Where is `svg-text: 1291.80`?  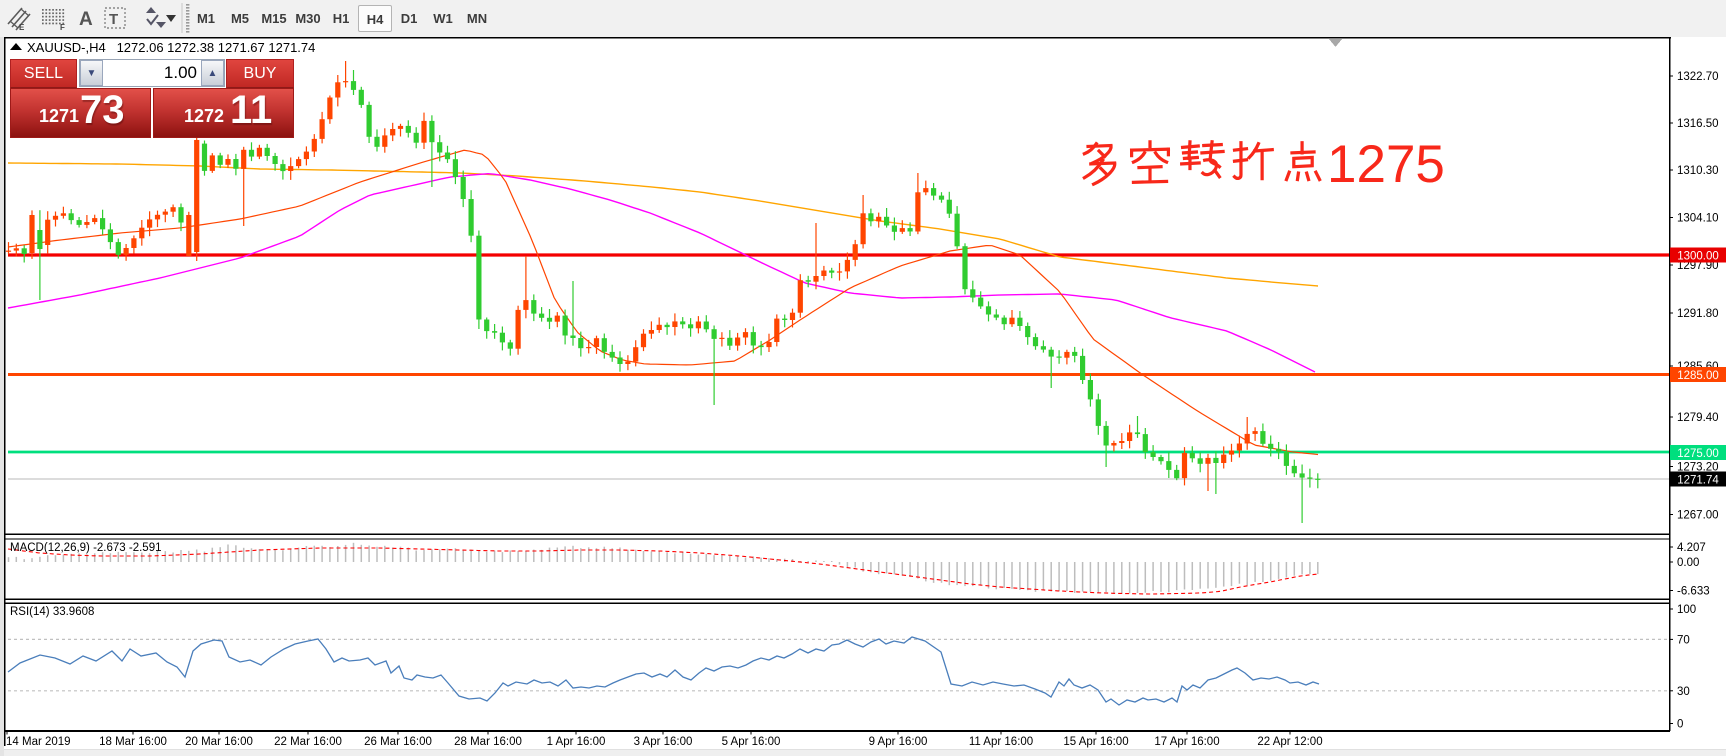 svg-text: 1291.80 is located at coordinates (1698, 314).